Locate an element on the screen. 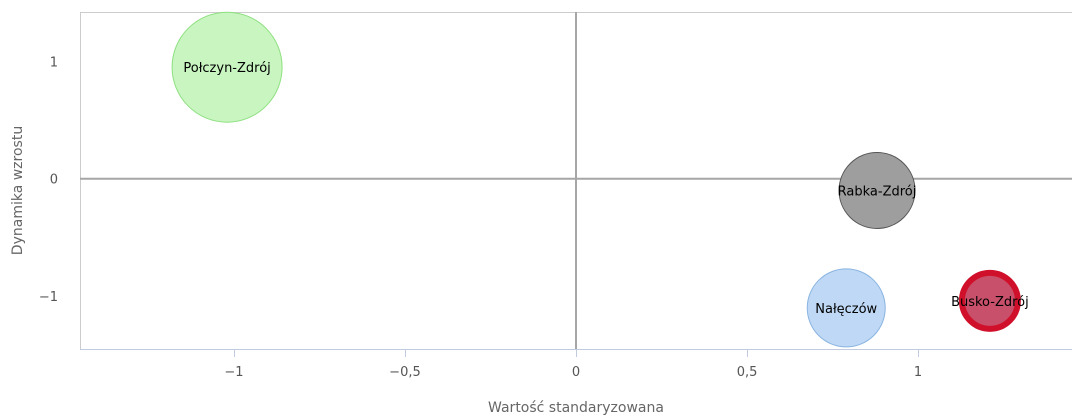  bubble-label: Połczyn-Zdrój is located at coordinates (226, 68).